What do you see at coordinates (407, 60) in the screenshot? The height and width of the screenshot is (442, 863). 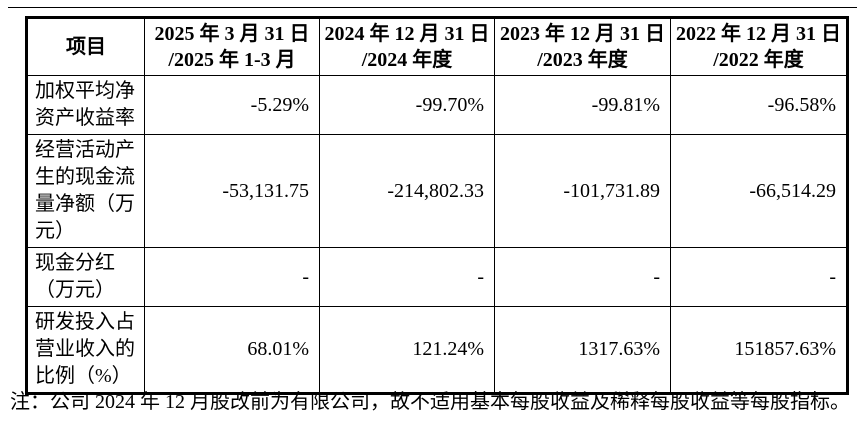 I see `column-header-line2: /2024 年度` at bounding box center [407, 60].